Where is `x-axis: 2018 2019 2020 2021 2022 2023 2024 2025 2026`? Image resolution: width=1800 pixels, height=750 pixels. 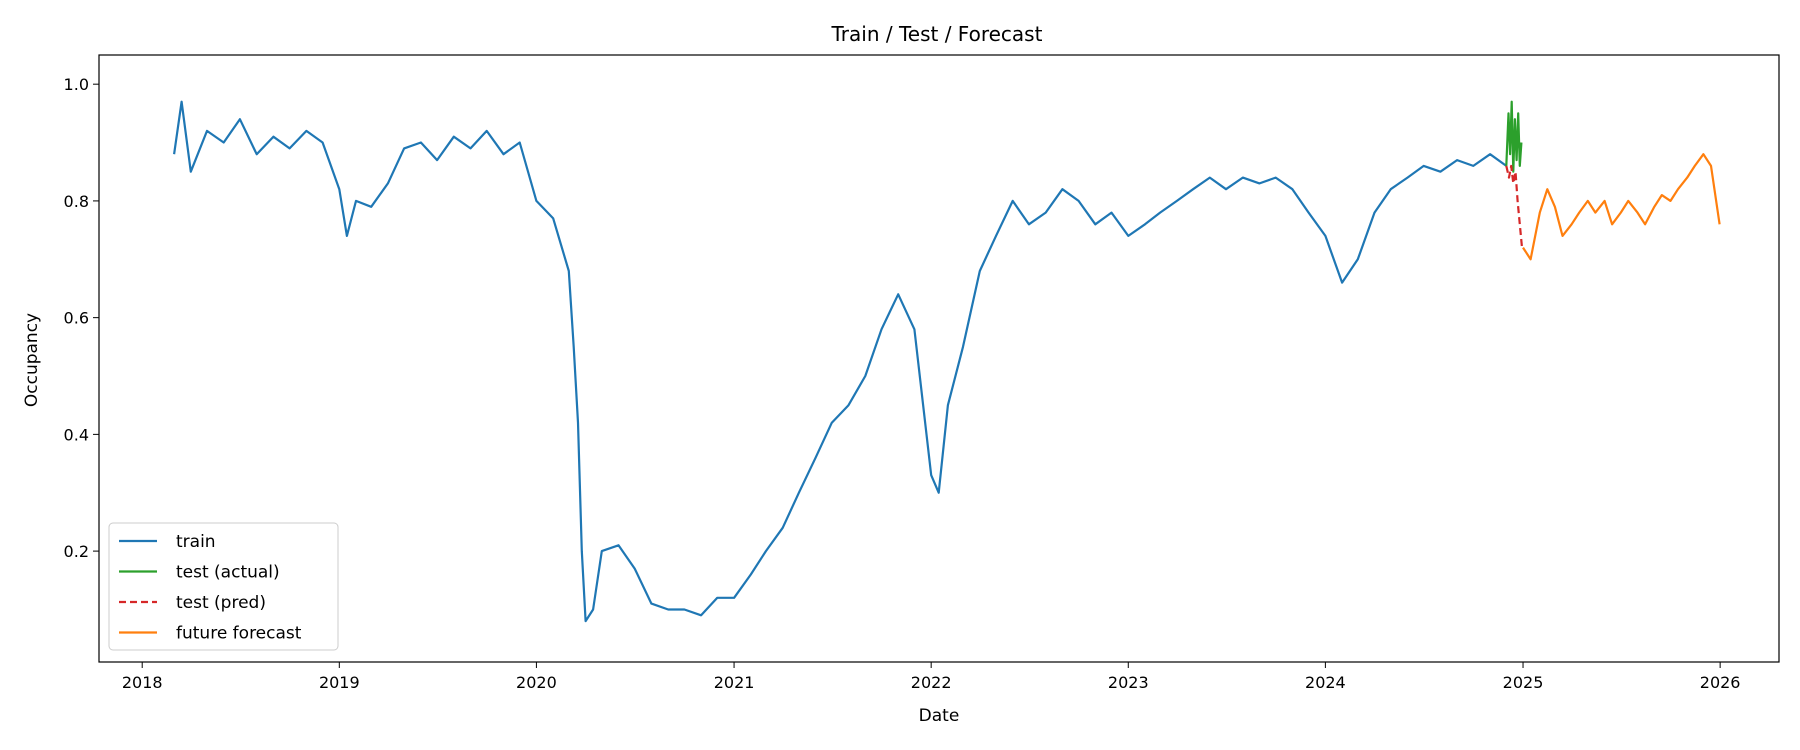 x-axis: 2018 2019 2020 2021 2022 2023 2024 2025 2026 is located at coordinates (931, 677).